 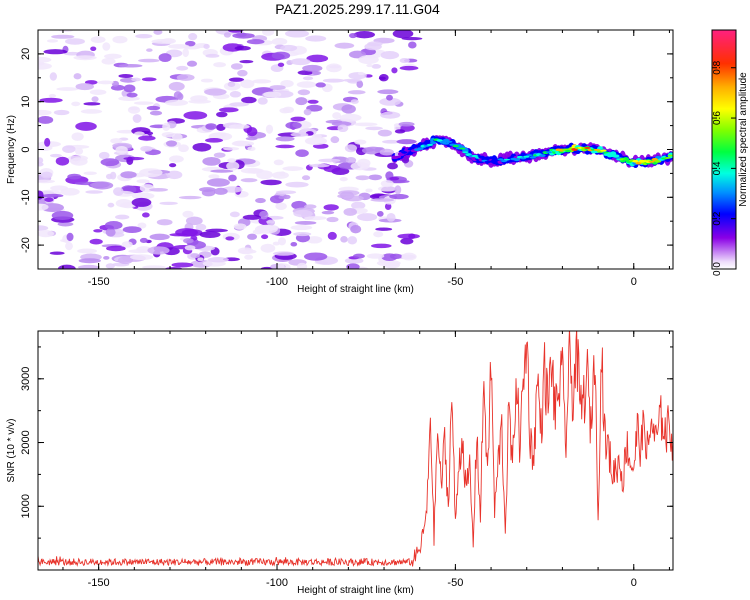 I want to click on top-xtick-label: -50, so click(x=455, y=282).